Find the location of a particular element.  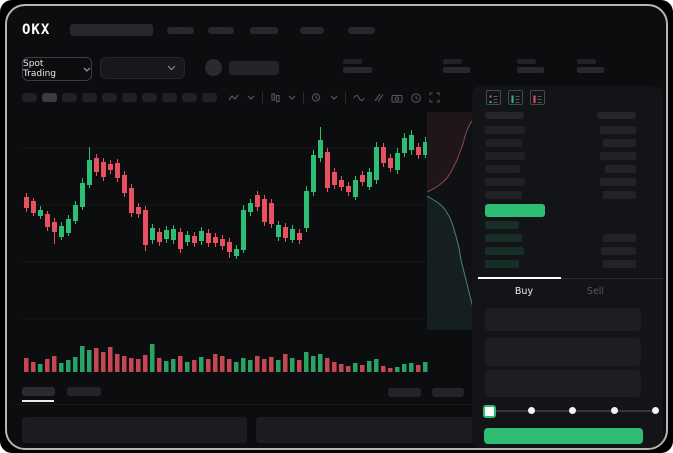

market-type-dropdown: Spot Trading is located at coordinates (57, 69).